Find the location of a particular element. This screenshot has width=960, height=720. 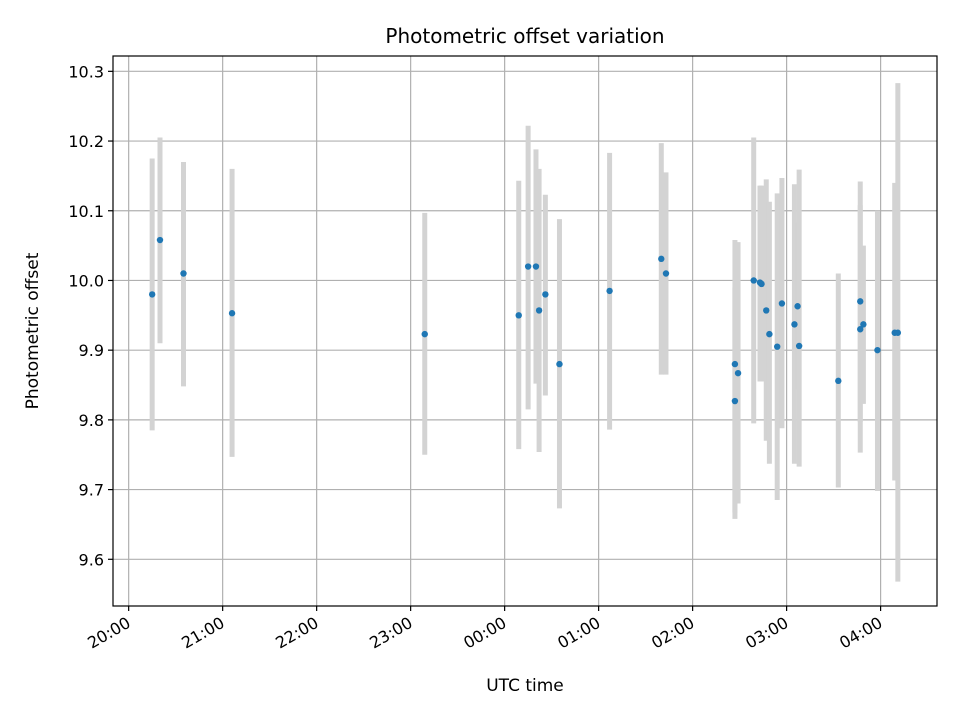

y-axis-ticks: 9.6 9.7 9.8 9.9 10.0 10.1 10.2 10.3 is located at coordinates (90, 315).